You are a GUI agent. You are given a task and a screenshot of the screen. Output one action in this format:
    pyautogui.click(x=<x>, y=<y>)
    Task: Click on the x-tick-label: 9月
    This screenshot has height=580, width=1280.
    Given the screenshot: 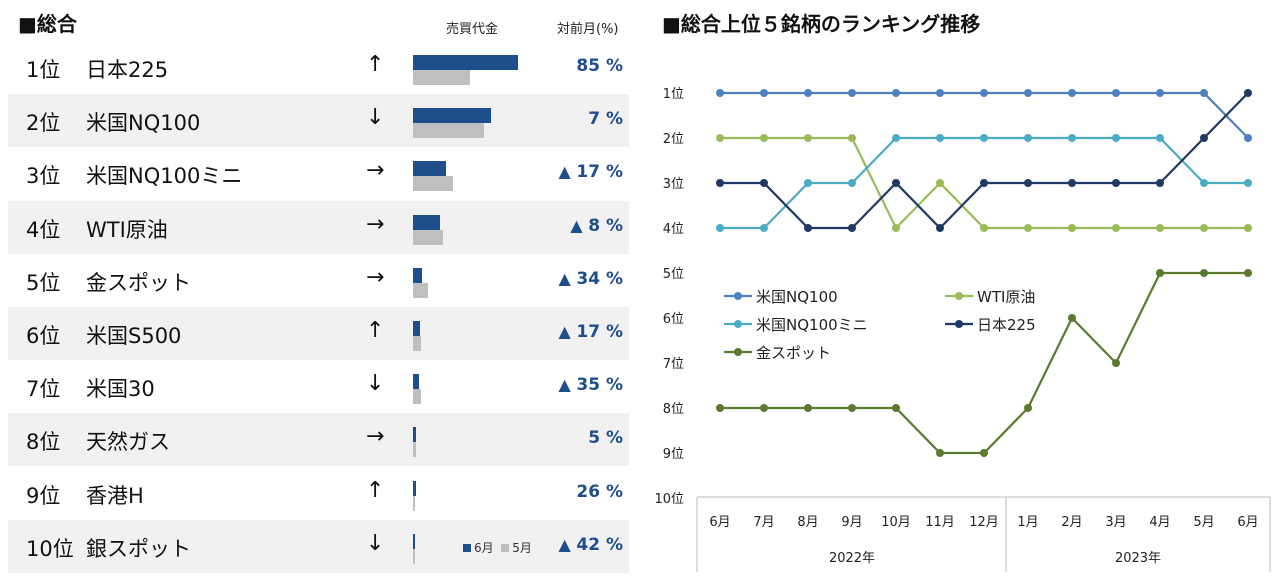 What is the action you would take?
    pyautogui.click(x=851, y=522)
    